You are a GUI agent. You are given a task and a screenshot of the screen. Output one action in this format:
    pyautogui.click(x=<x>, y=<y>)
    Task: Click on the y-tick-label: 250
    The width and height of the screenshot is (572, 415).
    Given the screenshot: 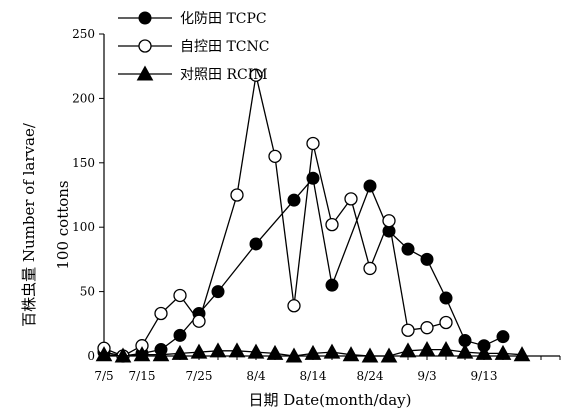 What is the action you would take?
    pyautogui.click(x=83, y=34)
    